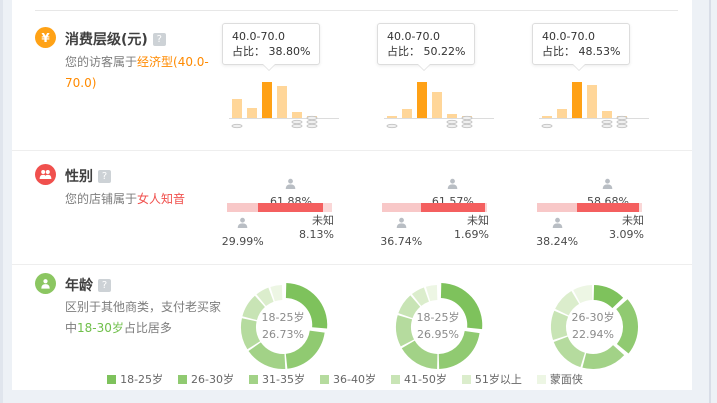 The width and height of the screenshot is (717, 403). What do you see at coordinates (626, 228) in the screenshot?
I see `unknown-stat: 未知 3.09%` at bounding box center [626, 228].